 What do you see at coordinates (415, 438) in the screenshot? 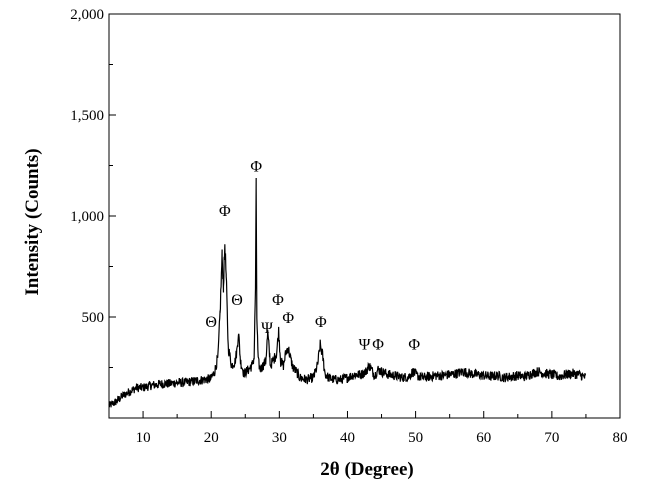
I see `x-tick-label: 50` at bounding box center [415, 438].